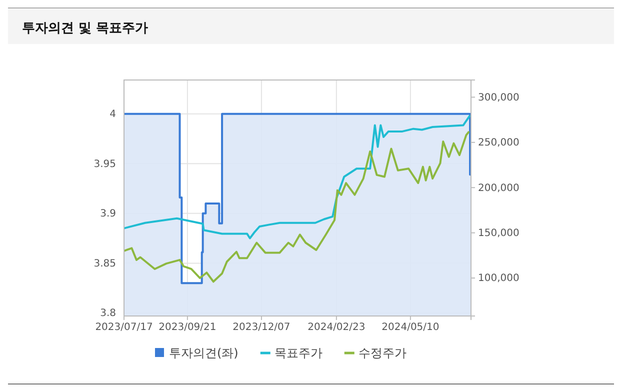  I want to click on x-tick-label: 2023/07/17, so click(124, 328).